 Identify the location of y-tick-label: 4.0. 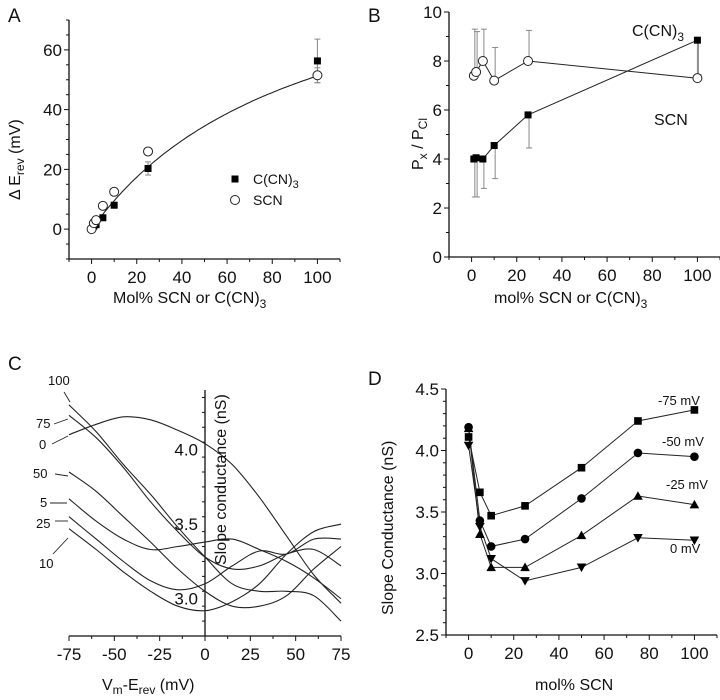
(186, 450).